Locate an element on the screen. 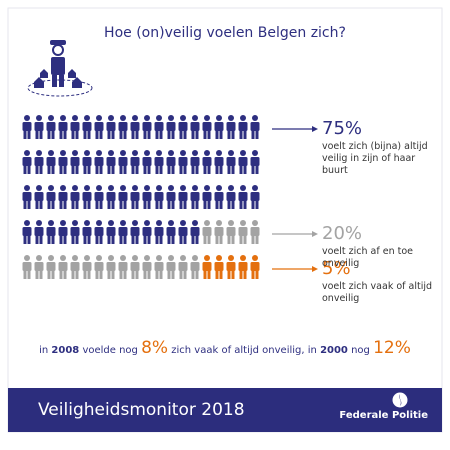 The image size is (450, 450). brand: Federale Politie is located at coordinates (383, 415).